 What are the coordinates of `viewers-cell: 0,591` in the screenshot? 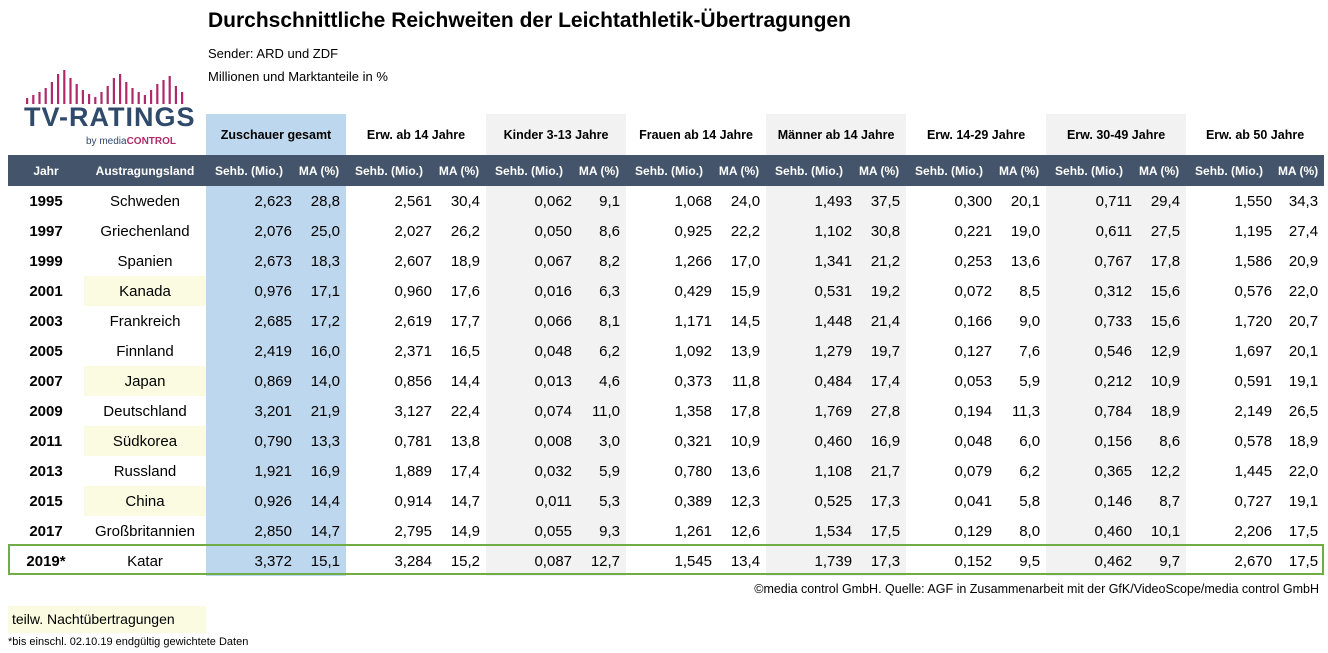 It's located at (1253, 381).